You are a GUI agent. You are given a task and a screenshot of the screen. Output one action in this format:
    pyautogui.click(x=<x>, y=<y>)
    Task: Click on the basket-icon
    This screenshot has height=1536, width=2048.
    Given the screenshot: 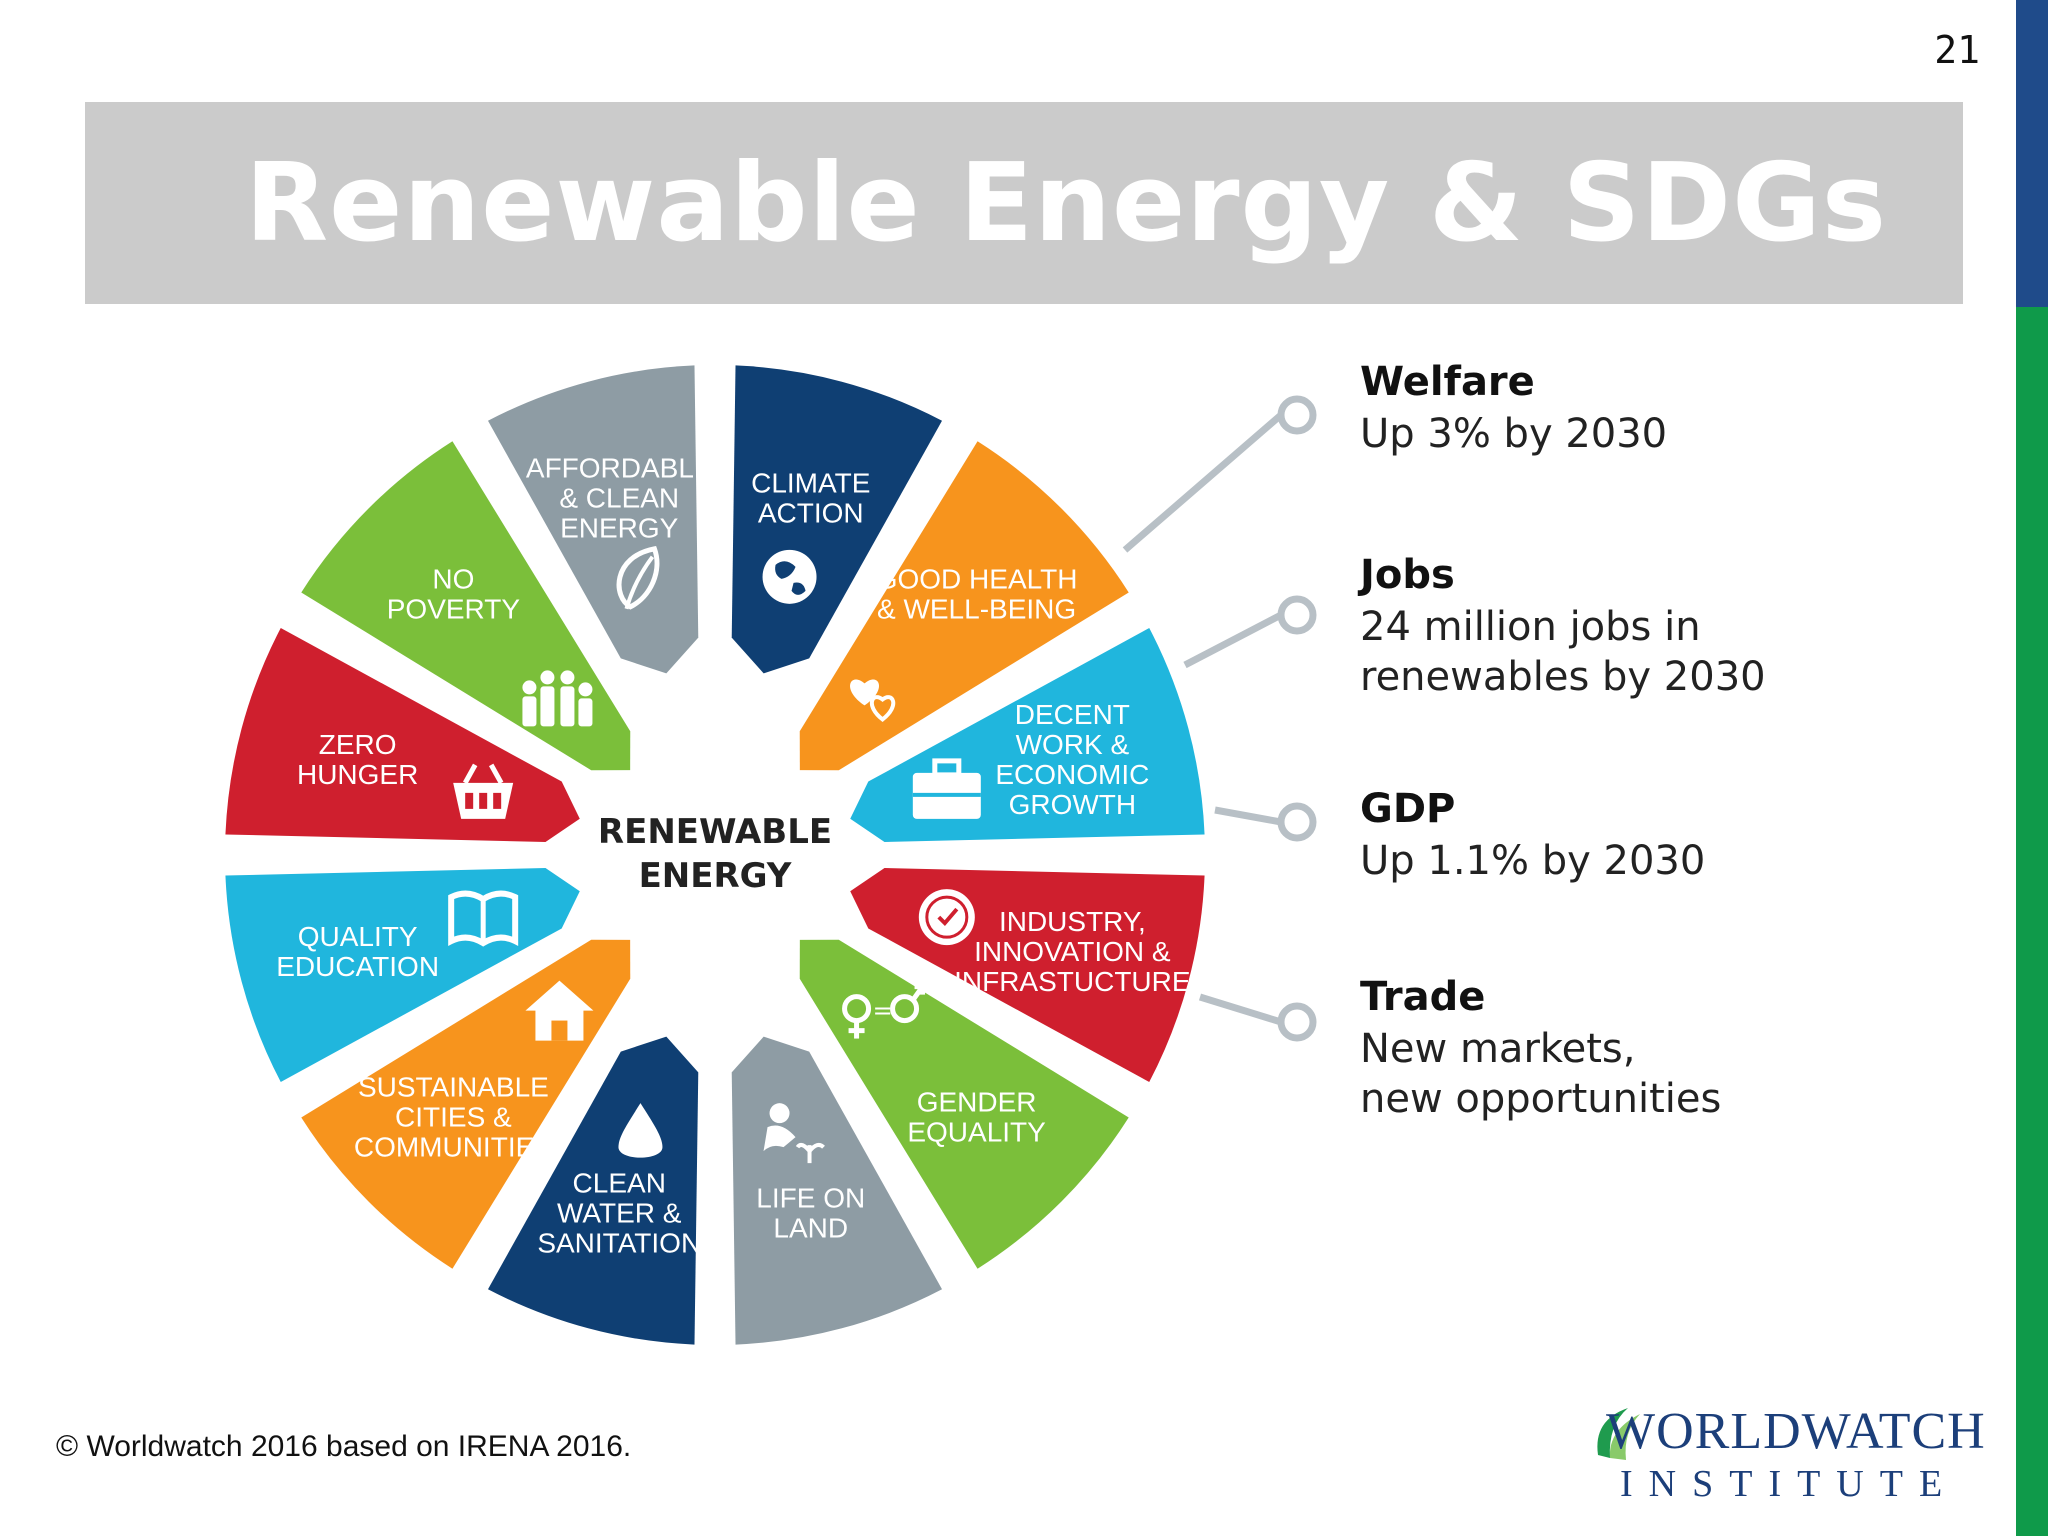 What is the action you would take?
    pyautogui.click(x=483, y=791)
    